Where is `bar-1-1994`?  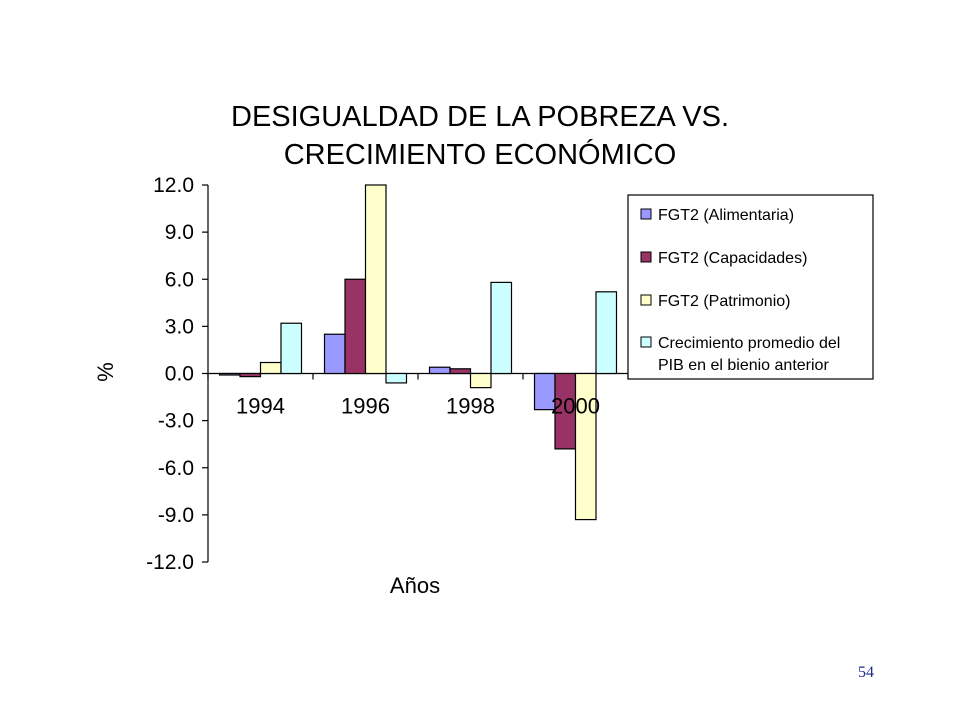
bar-1-1994 is located at coordinates (229, 374).